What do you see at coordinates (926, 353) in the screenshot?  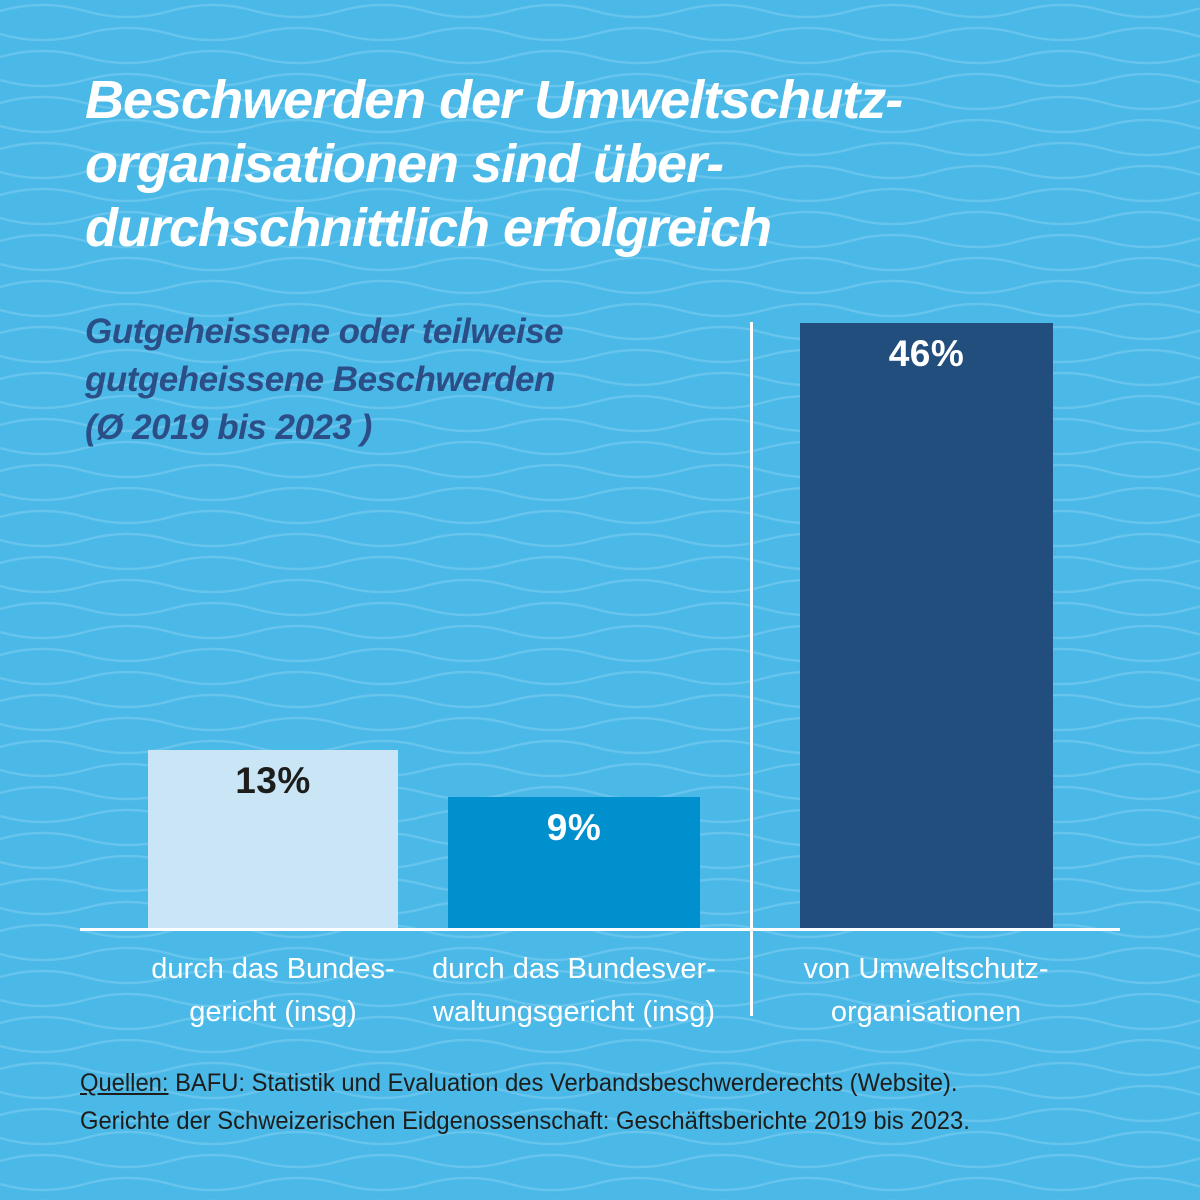 I see `bar-value-umweltschutzorganisationen: 46%` at bounding box center [926, 353].